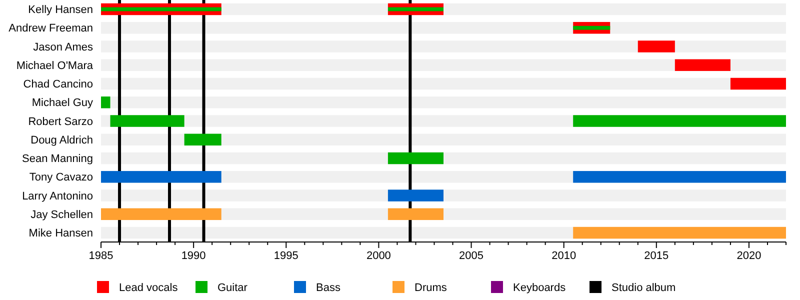 Image resolution: width=800 pixels, height=300 pixels. Describe the element at coordinates (60, 234) in the screenshot. I see `y-tick-label: Mike Hansen` at that location.